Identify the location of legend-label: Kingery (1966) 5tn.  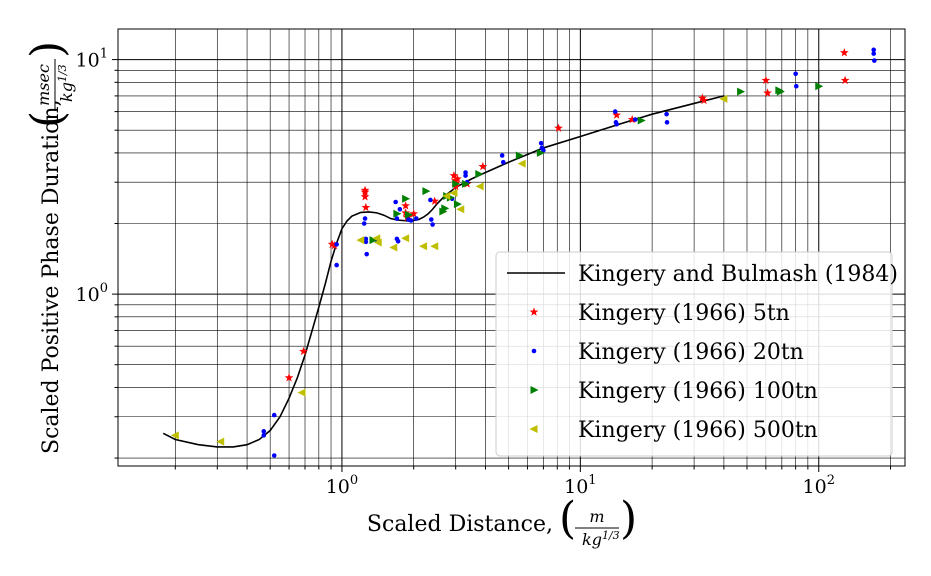
(684, 313).